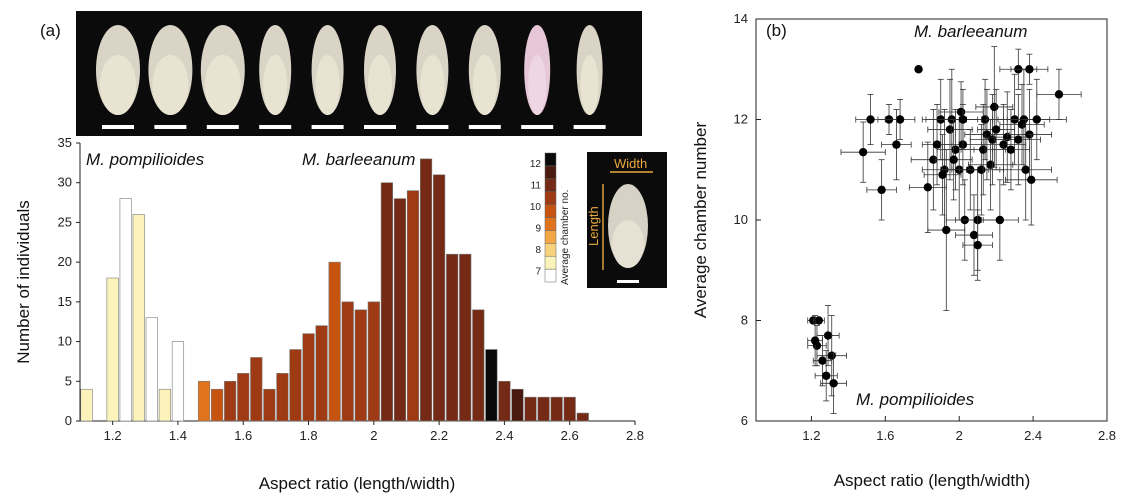 This screenshot has width=1125, height=497. What do you see at coordinates (570, 435) in the screenshot?
I see `x-tick-label: 2.6` at bounding box center [570, 435].